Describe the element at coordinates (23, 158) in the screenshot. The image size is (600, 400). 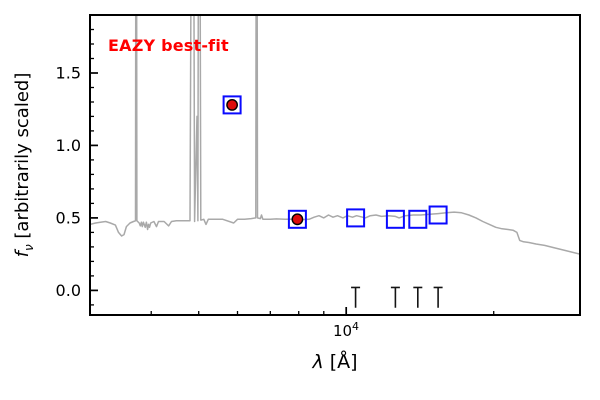
I see `y-axis-label-rest: [arbitrarily scaled]` at that location.